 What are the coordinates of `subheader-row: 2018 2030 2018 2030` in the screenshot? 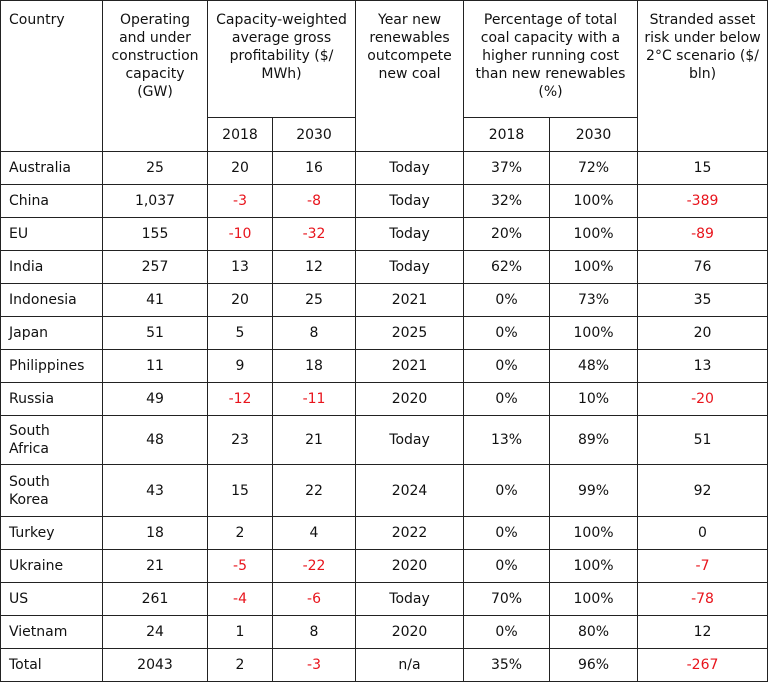 It's located at (384, 134).